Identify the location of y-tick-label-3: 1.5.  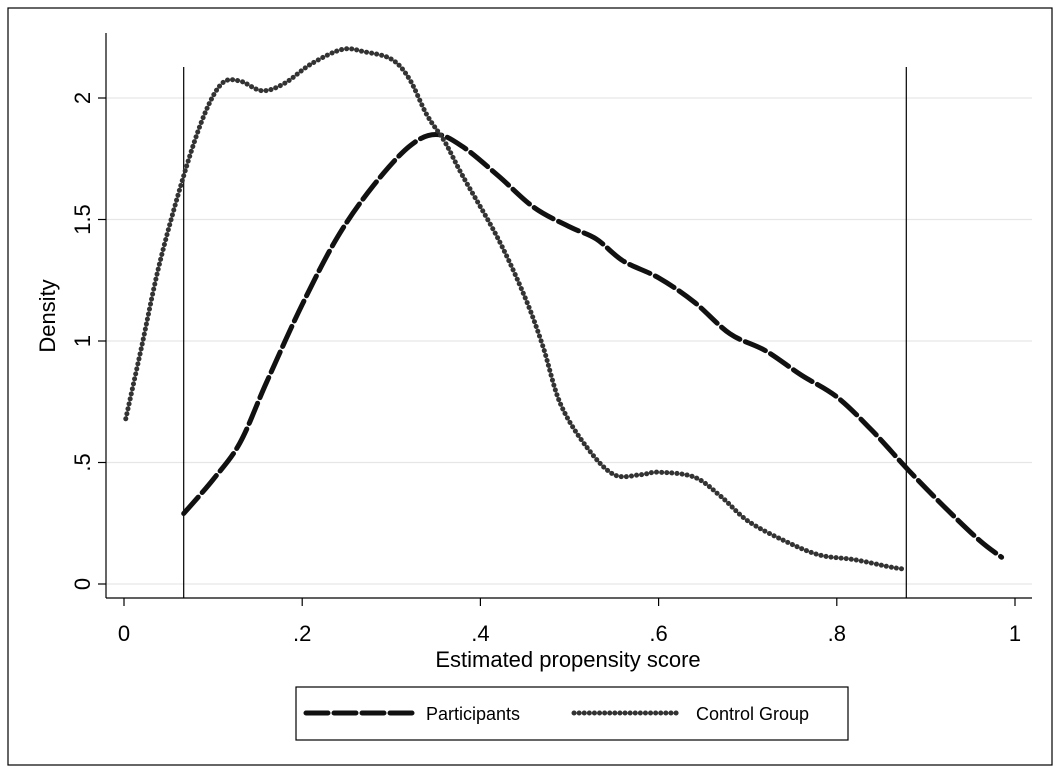
(82, 219).